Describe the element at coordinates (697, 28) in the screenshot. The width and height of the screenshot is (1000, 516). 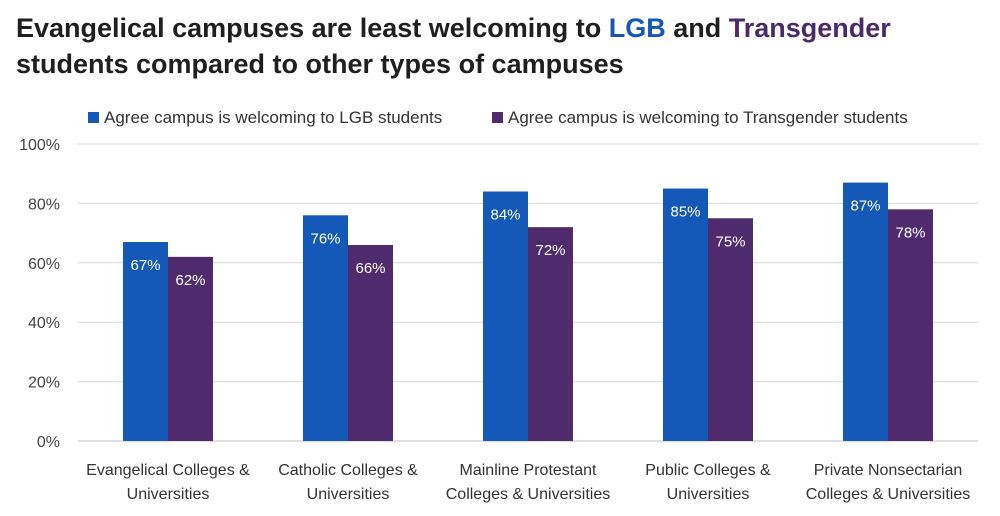
I see `title-mid: and` at that location.